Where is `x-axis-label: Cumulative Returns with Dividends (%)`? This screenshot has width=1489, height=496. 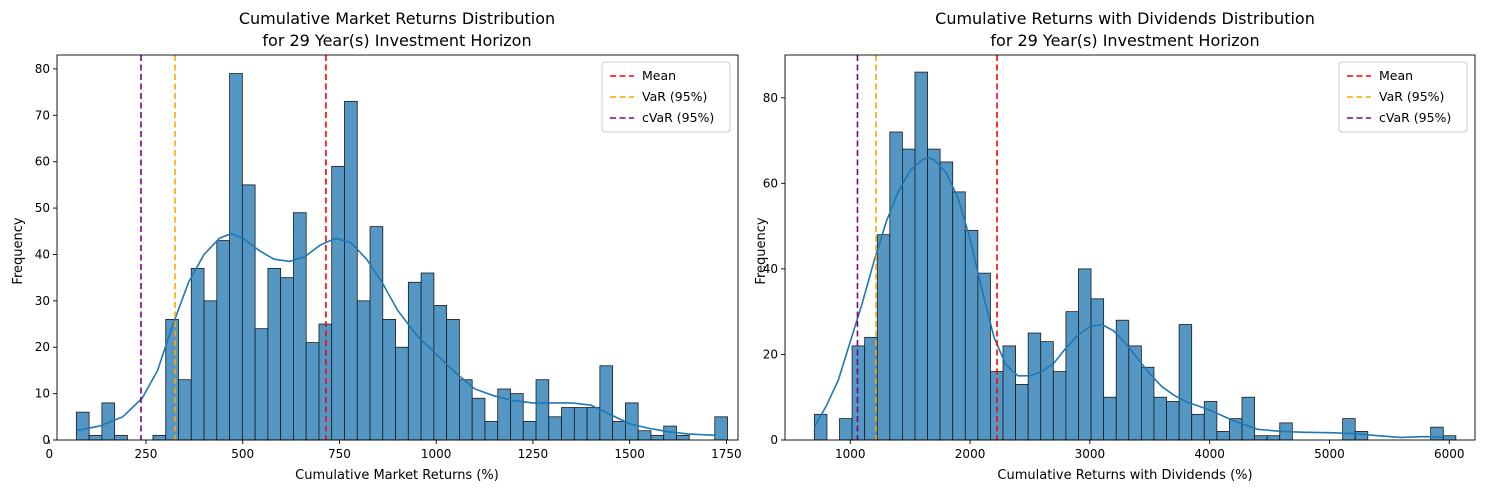
x-axis-label: Cumulative Returns with Dividends (%) is located at coordinates (1124, 475).